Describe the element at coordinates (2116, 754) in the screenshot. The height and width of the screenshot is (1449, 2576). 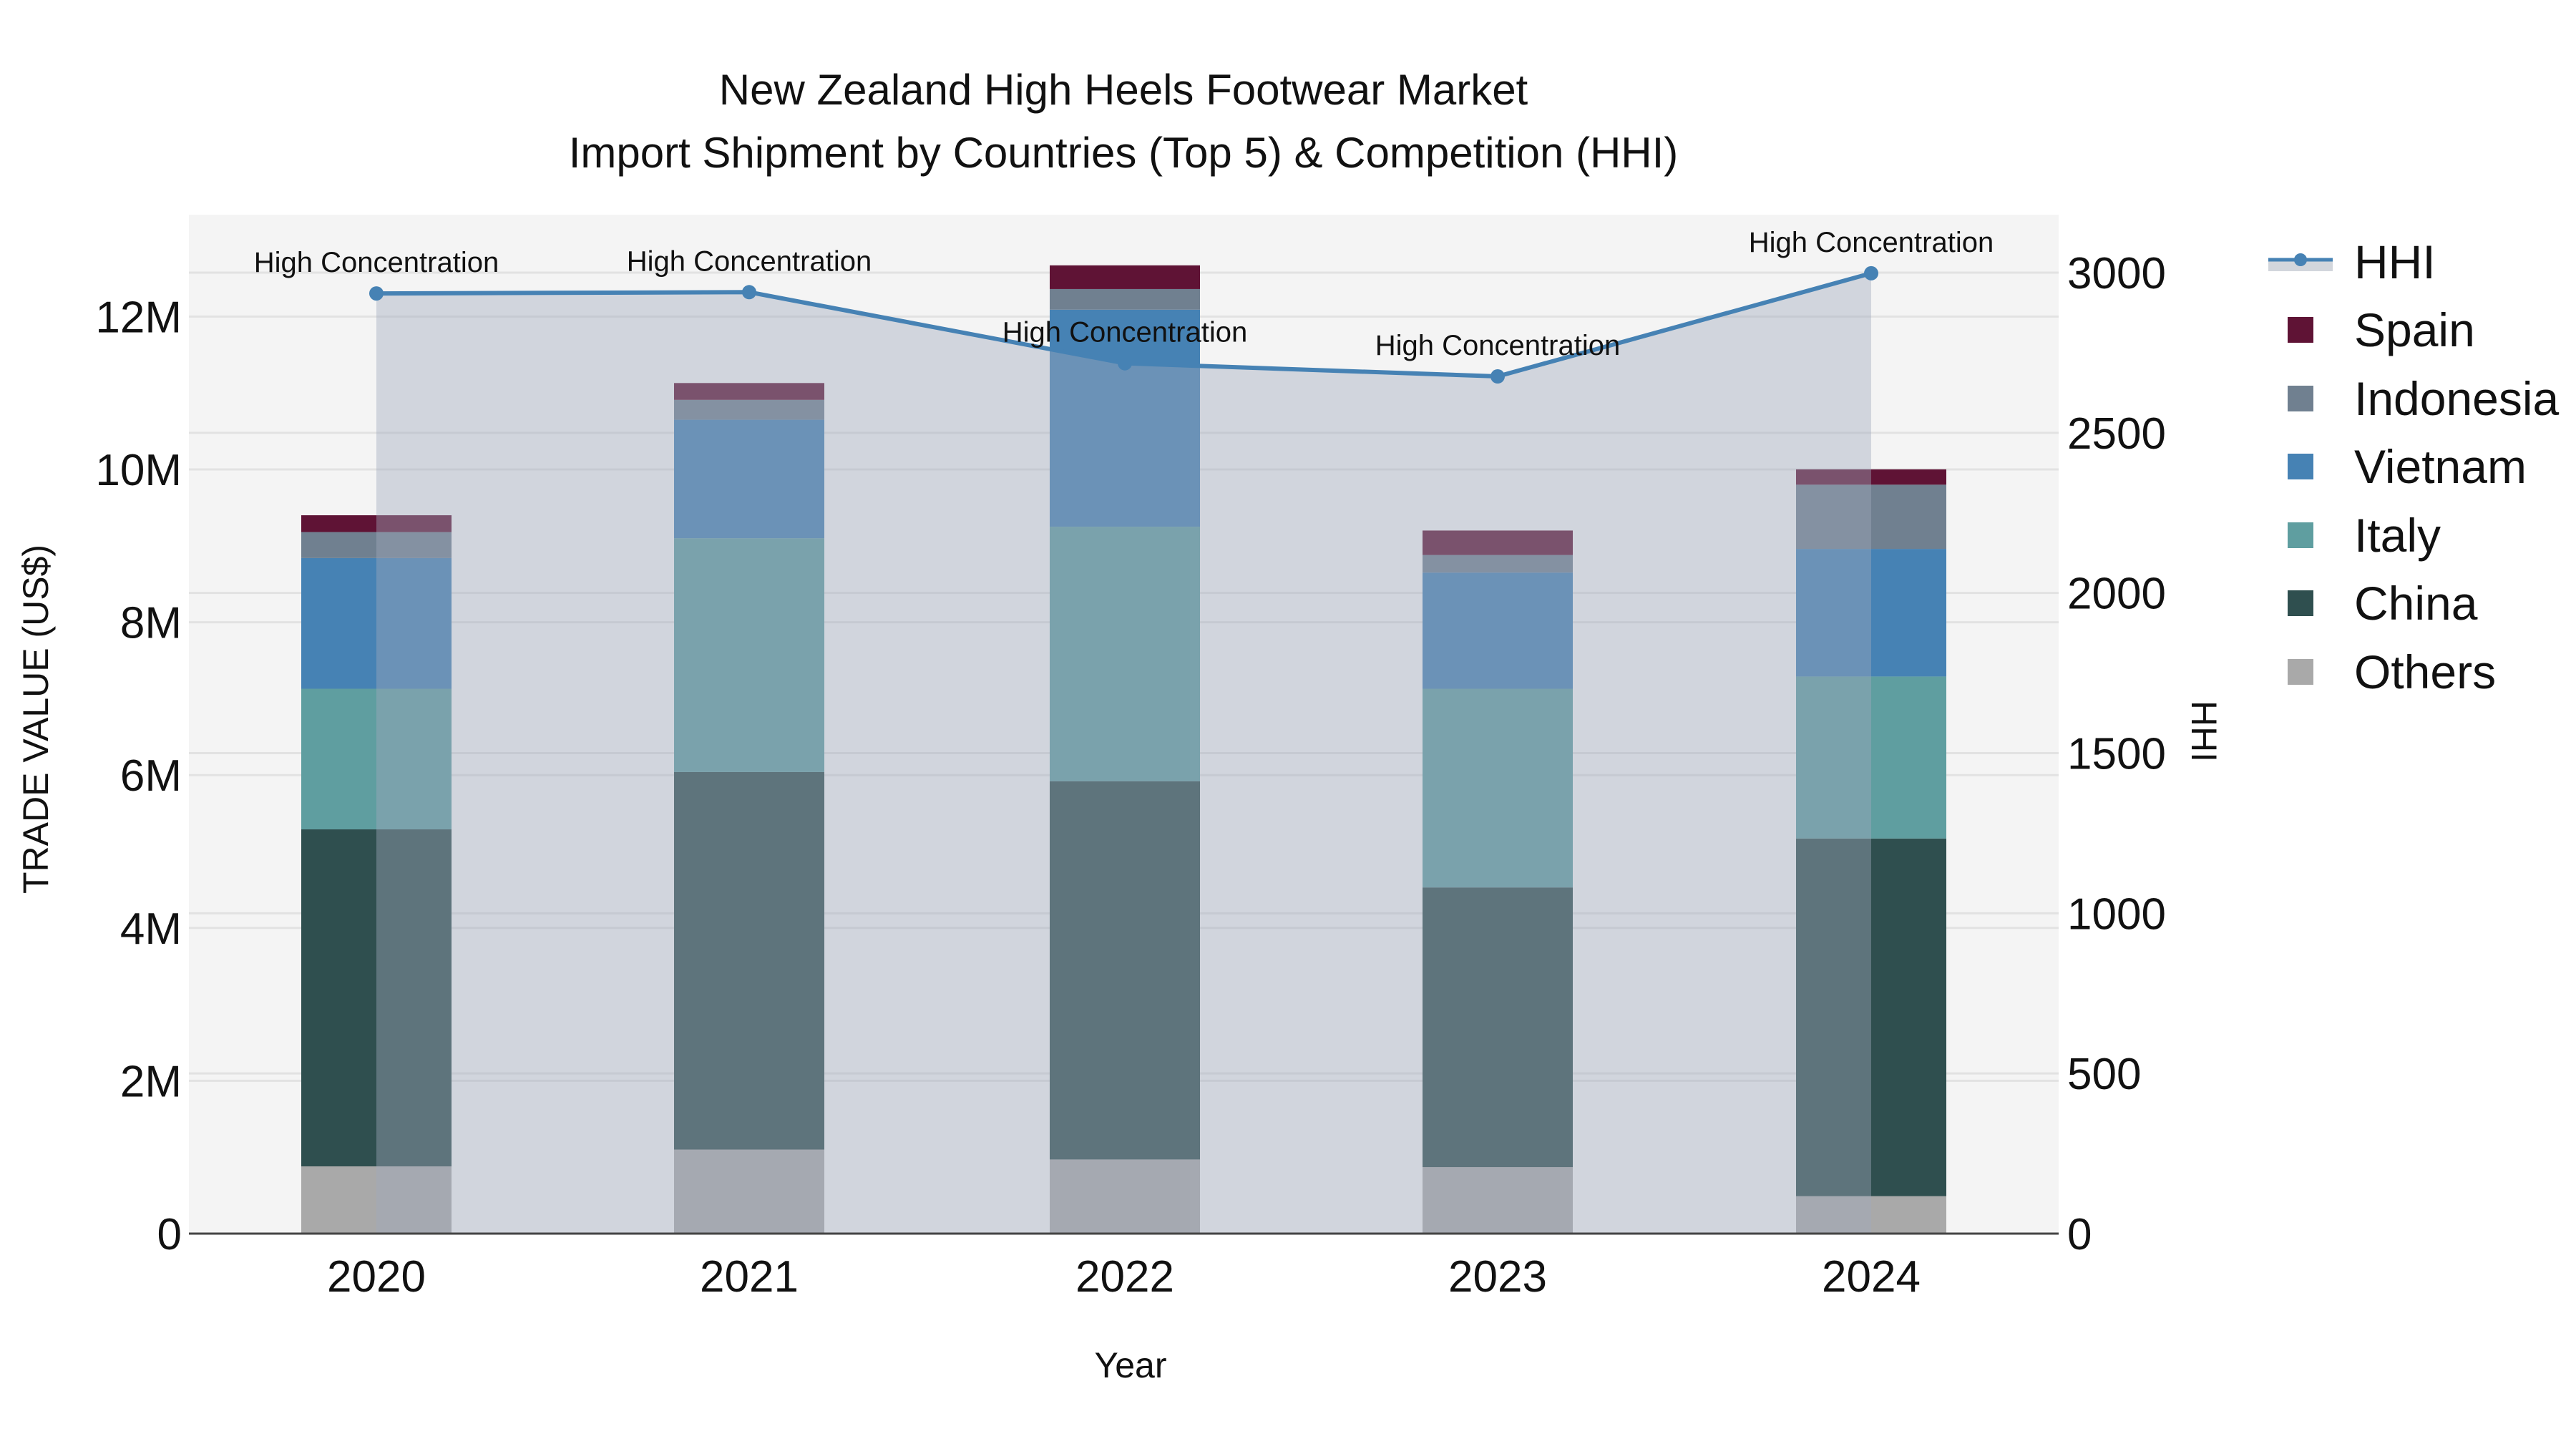
I see `y-right-tick-label: 1500` at that location.